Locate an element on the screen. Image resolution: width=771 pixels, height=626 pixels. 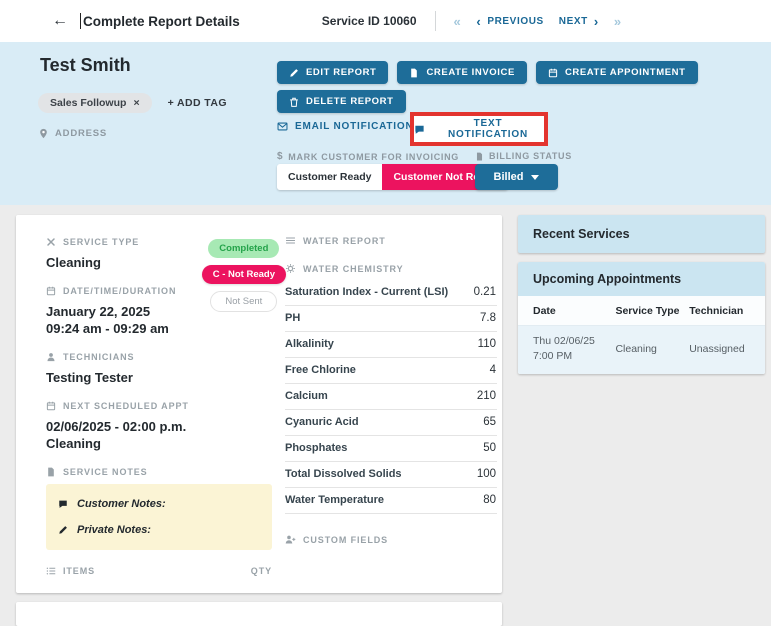
private-notes-row: Private Notes: is located at coordinates (159, 530).